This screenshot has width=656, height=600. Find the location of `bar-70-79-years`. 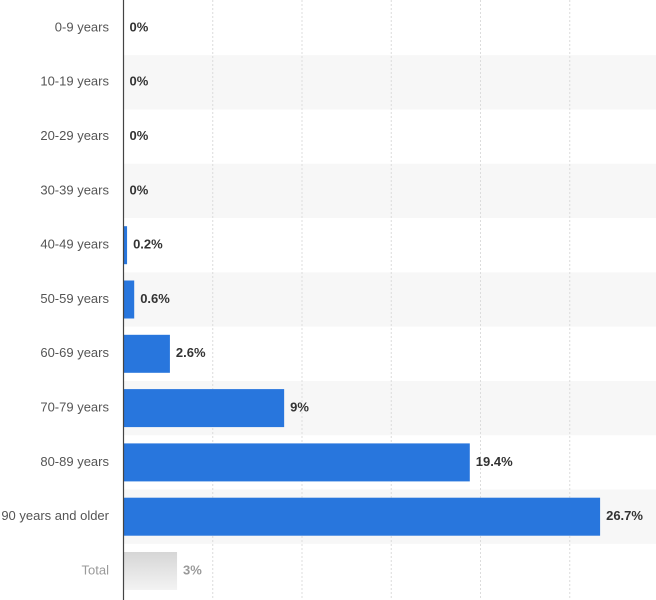

bar-70-79-years is located at coordinates (204, 408).